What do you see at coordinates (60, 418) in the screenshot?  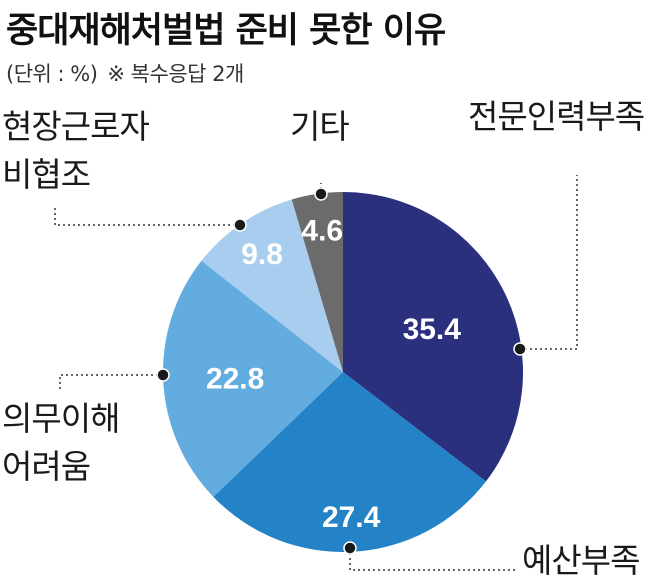 I see `category-label: 의무이해` at bounding box center [60, 418].